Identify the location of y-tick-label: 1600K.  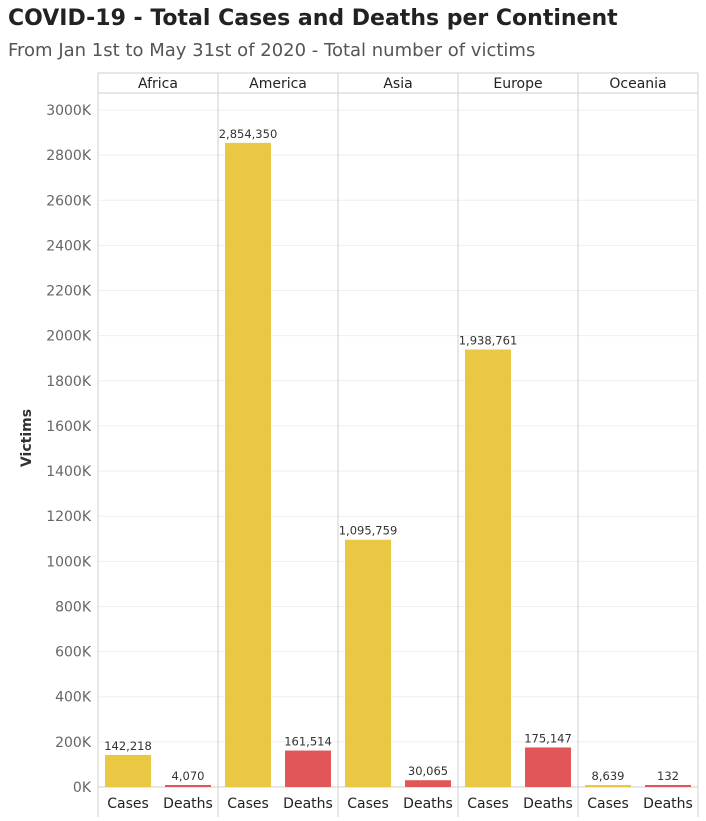
(69, 427).